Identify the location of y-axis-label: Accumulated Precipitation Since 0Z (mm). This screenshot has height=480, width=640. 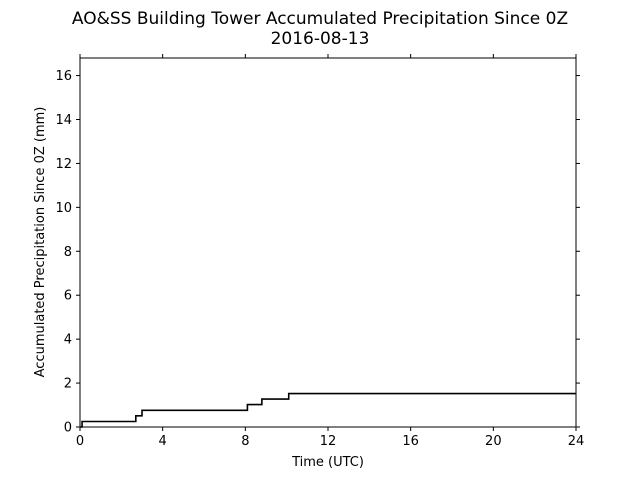
(40, 242).